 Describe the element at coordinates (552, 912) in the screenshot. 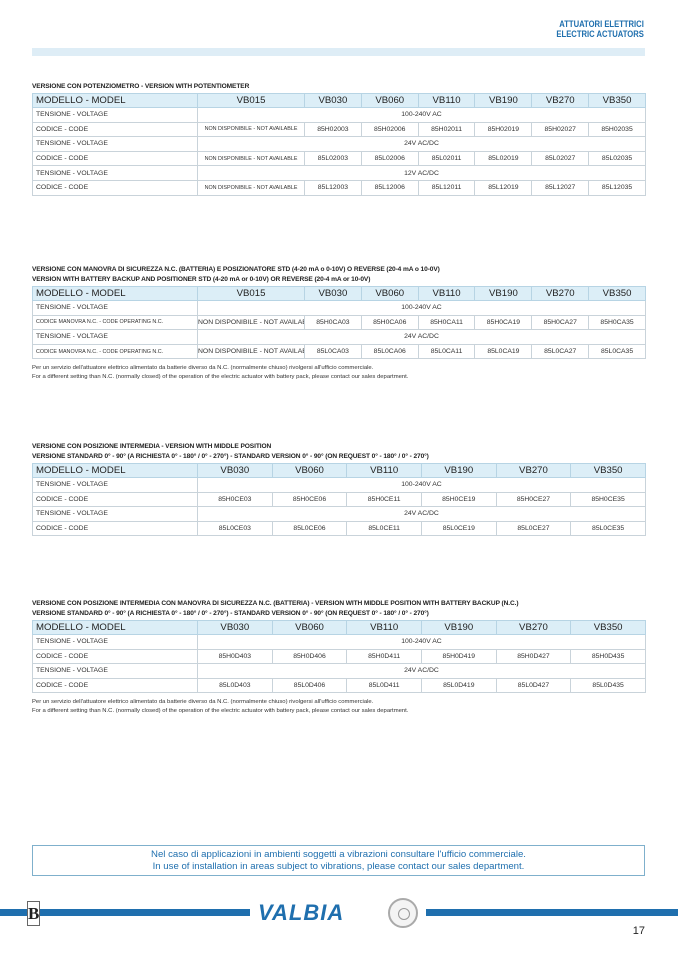

I see `footer-bar-right` at that location.